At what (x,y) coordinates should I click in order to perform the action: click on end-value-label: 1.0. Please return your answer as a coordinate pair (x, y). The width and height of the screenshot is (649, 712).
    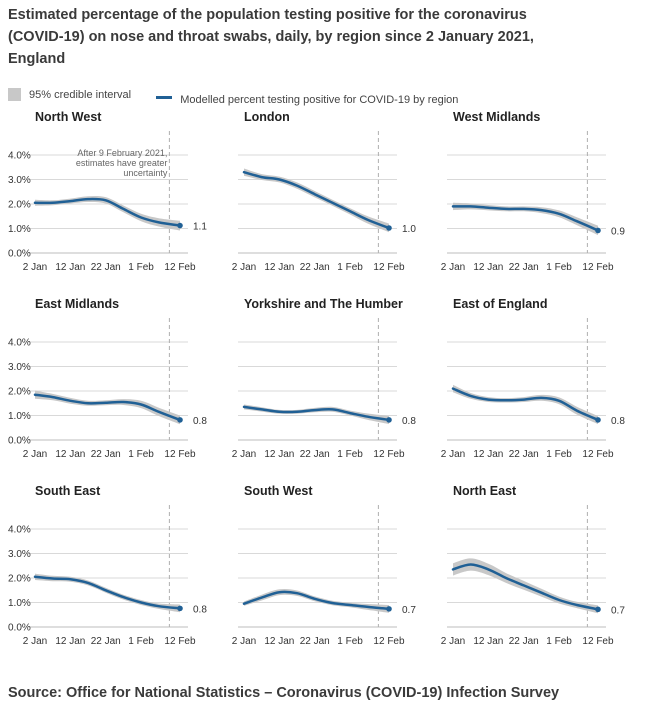
    Looking at the image, I should click on (409, 229).